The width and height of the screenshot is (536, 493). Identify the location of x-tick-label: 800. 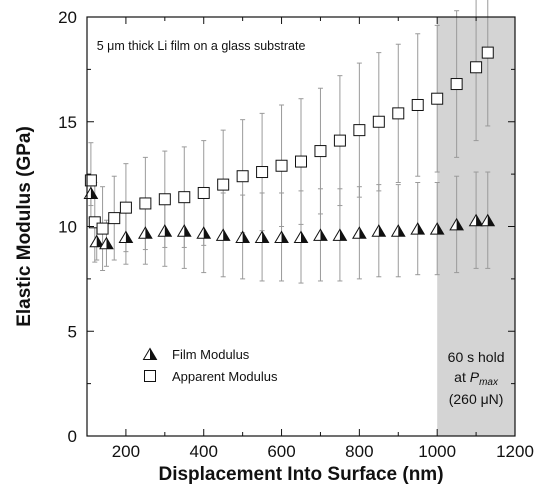
(359, 451).